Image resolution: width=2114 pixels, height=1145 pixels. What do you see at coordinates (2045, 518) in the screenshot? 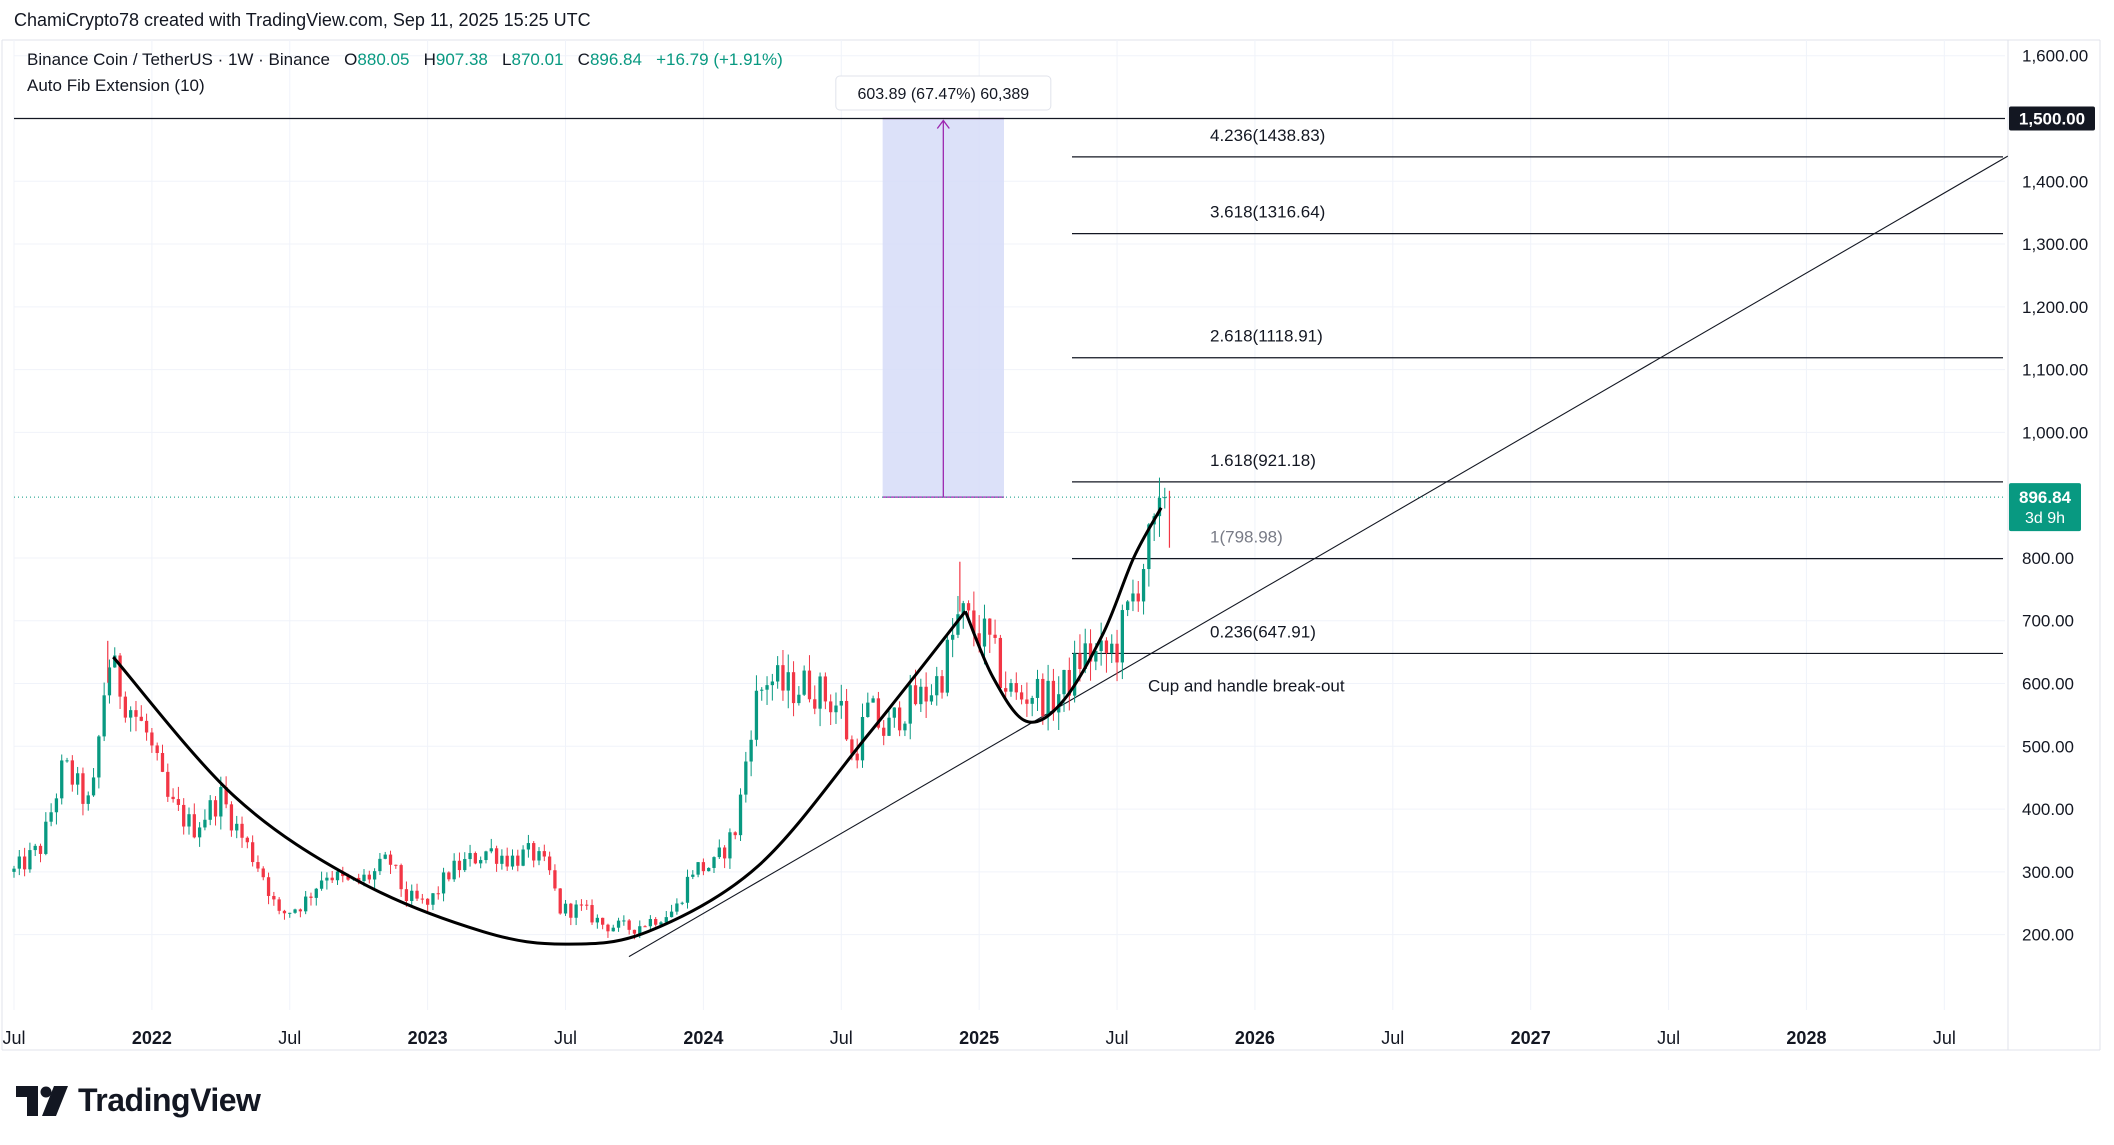
I see `last-price-countdown: 3d 9h` at bounding box center [2045, 518].